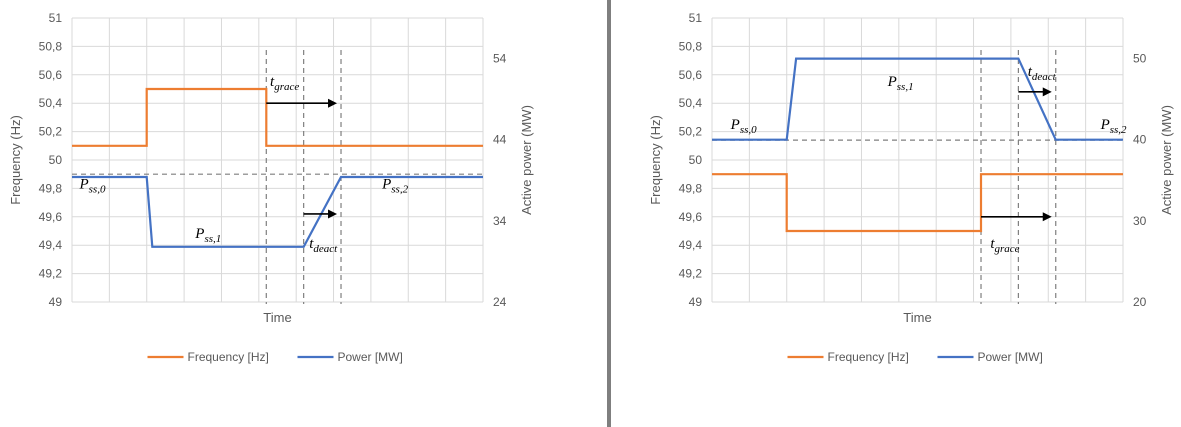 This screenshot has width=1181, height=427. Describe the element at coordinates (1016, 154) in the screenshot. I see `arrows-right` at that location.